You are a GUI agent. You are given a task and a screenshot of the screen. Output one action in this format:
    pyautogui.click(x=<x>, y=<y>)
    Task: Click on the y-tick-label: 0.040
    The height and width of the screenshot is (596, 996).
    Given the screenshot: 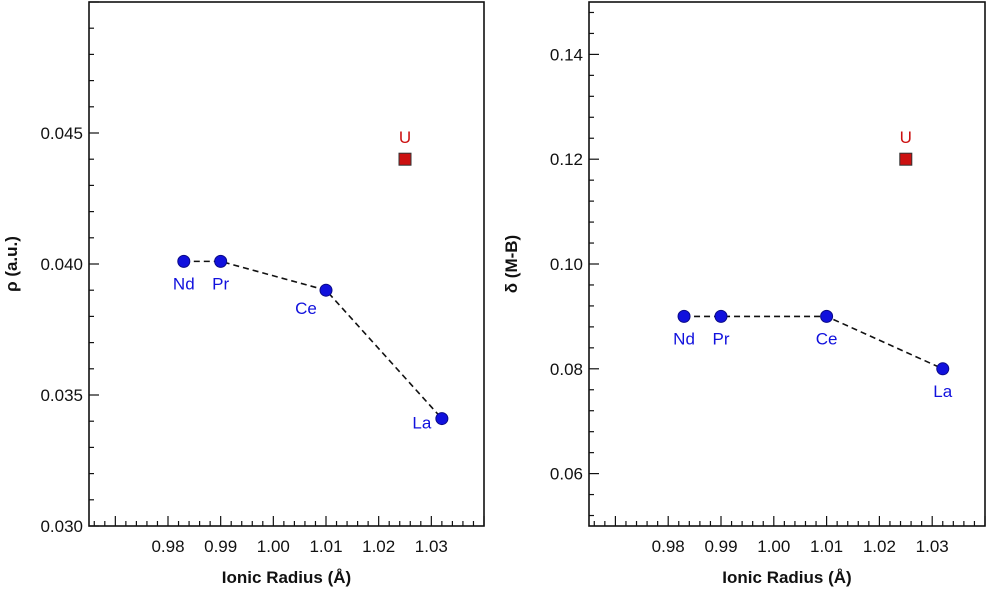 What is the action you would take?
    pyautogui.click(x=61, y=264)
    